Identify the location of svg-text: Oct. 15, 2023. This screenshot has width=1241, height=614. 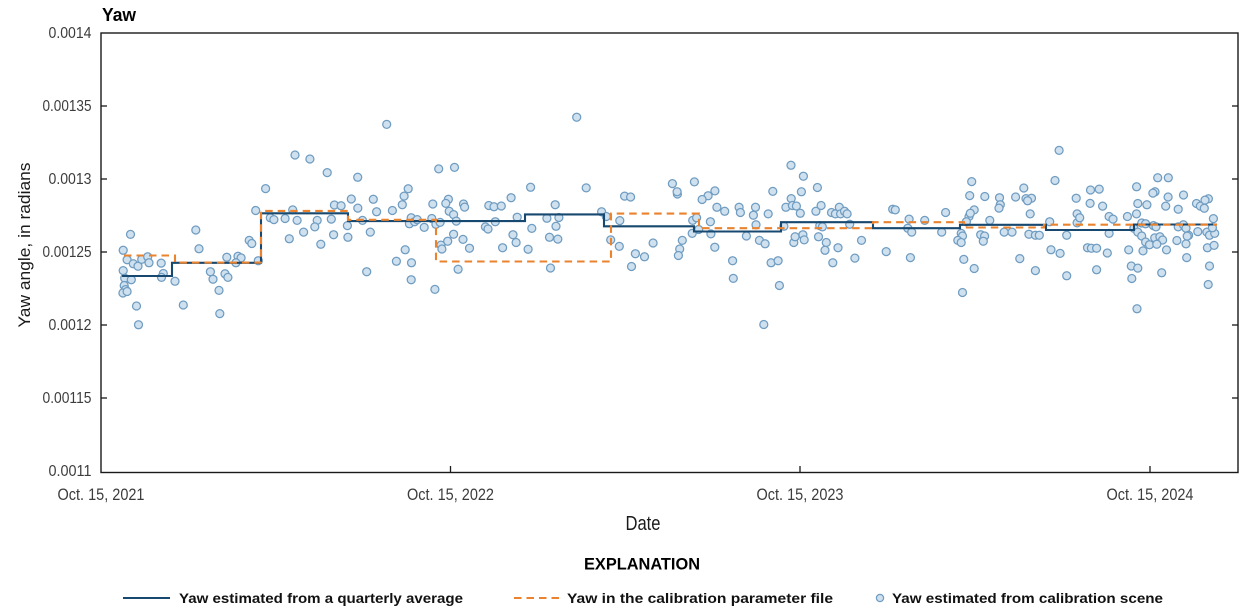
(800, 495).